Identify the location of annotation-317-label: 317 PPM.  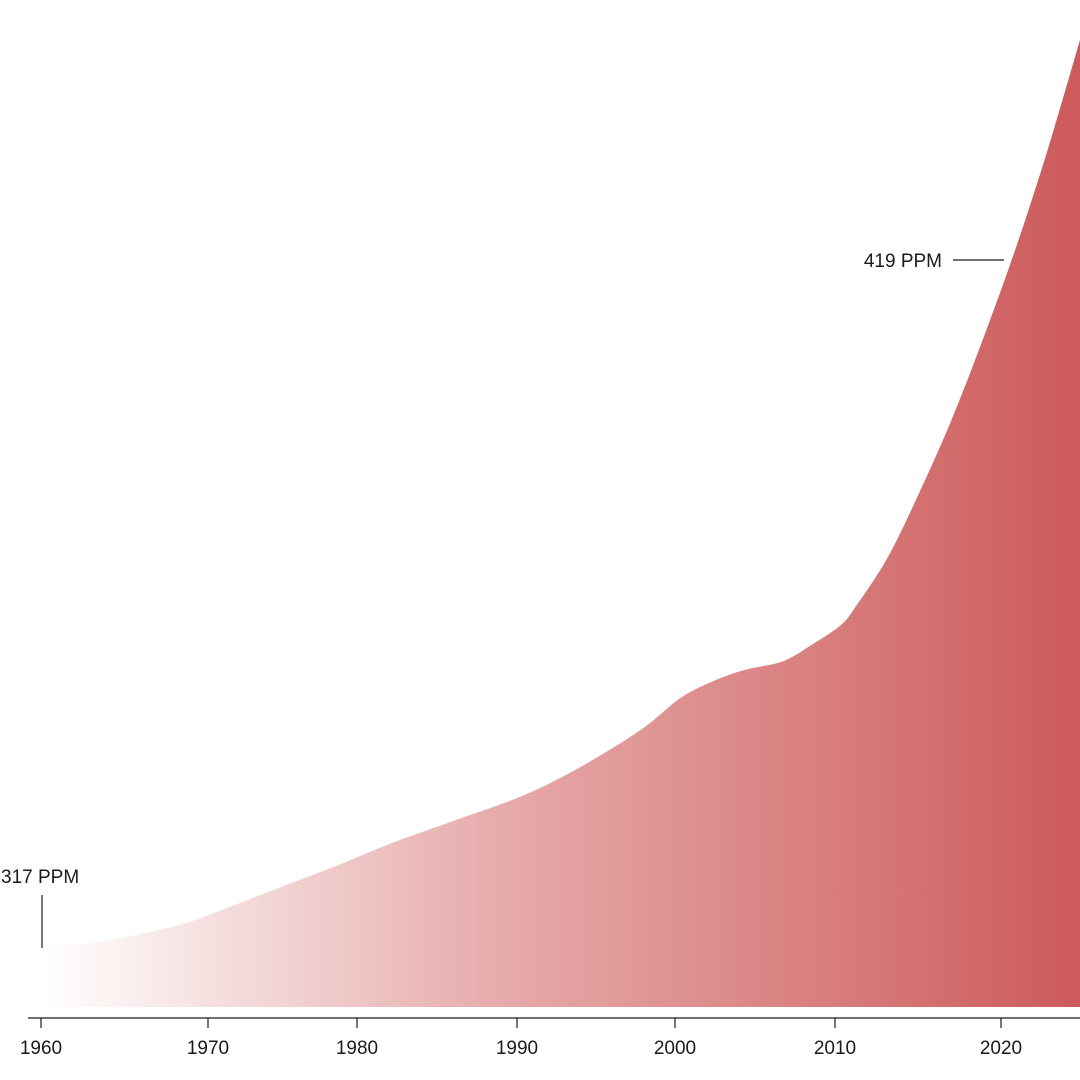
(40, 877).